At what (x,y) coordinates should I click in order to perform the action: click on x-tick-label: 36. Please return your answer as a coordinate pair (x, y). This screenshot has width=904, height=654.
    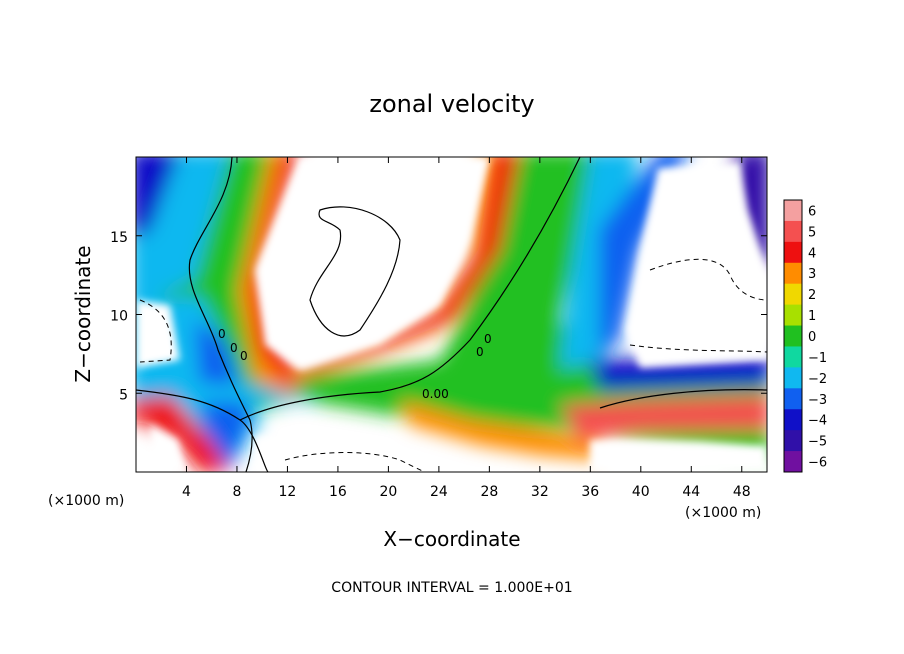
    Looking at the image, I should click on (590, 492).